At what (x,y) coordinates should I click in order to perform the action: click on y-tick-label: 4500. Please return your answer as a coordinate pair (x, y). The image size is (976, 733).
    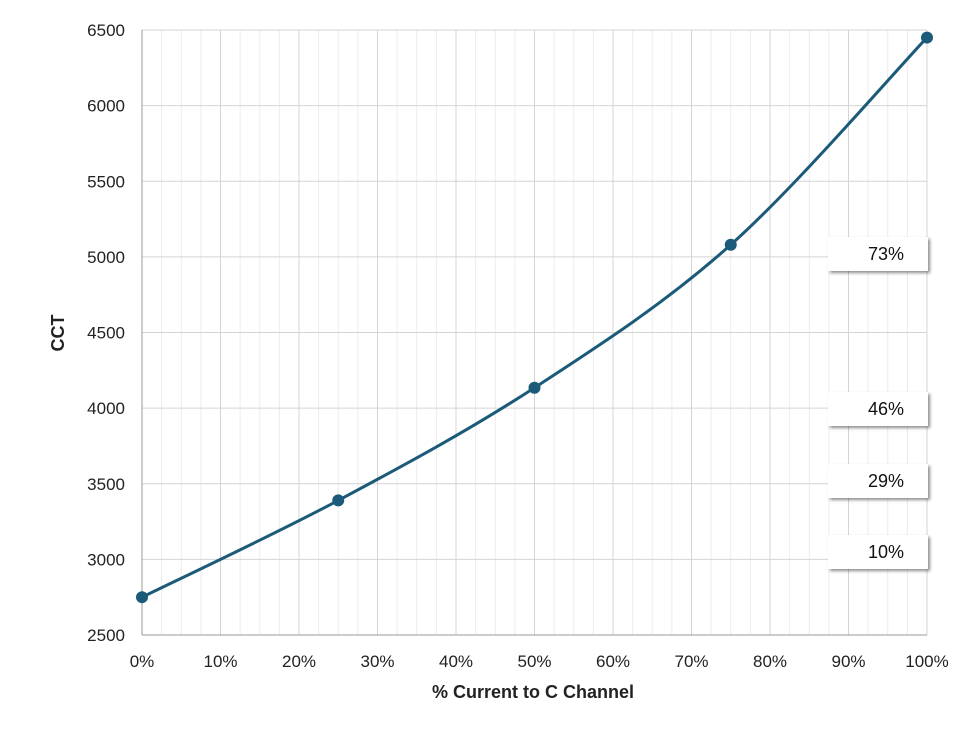
    Looking at the image, I should click on (106, 333).